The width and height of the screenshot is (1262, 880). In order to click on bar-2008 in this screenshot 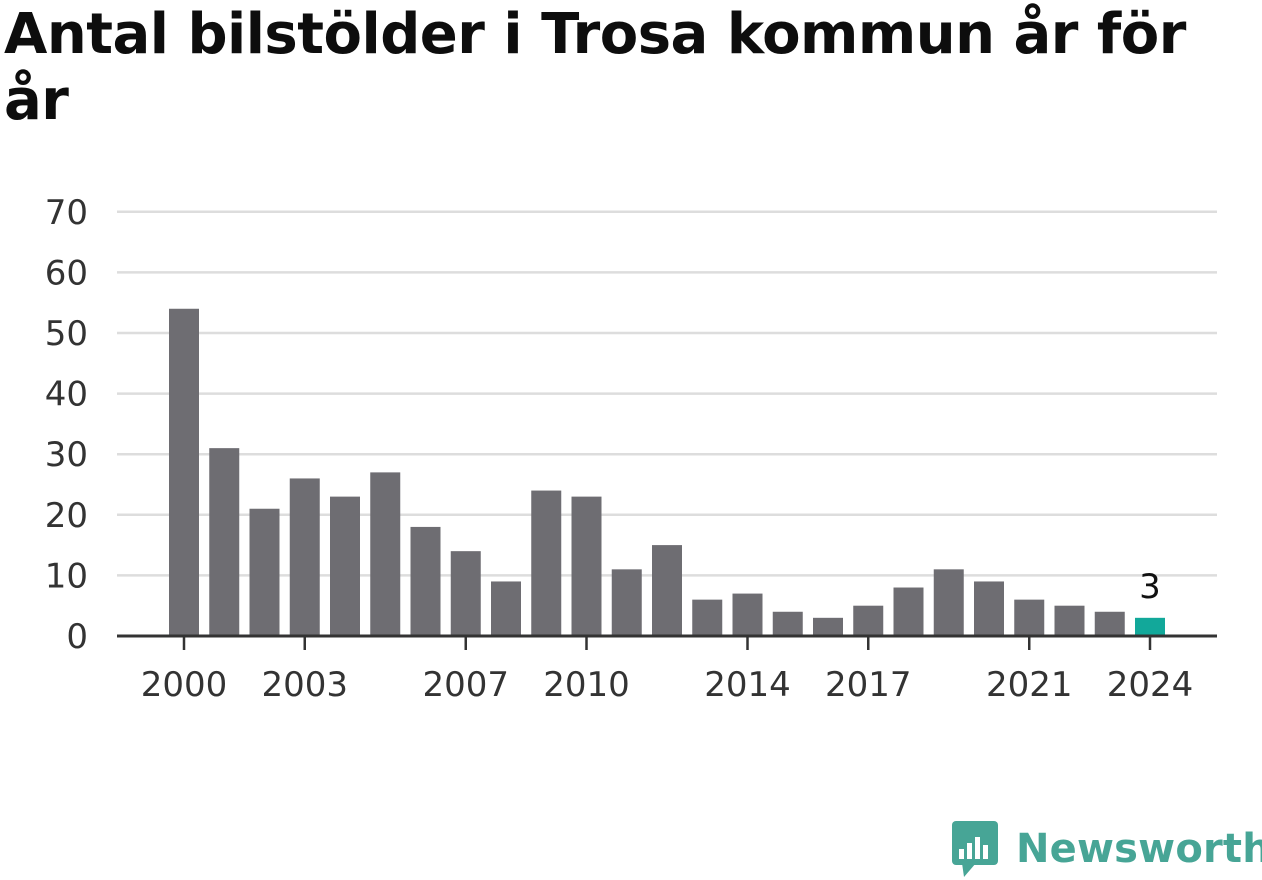, I will do `click(506, 608)`.